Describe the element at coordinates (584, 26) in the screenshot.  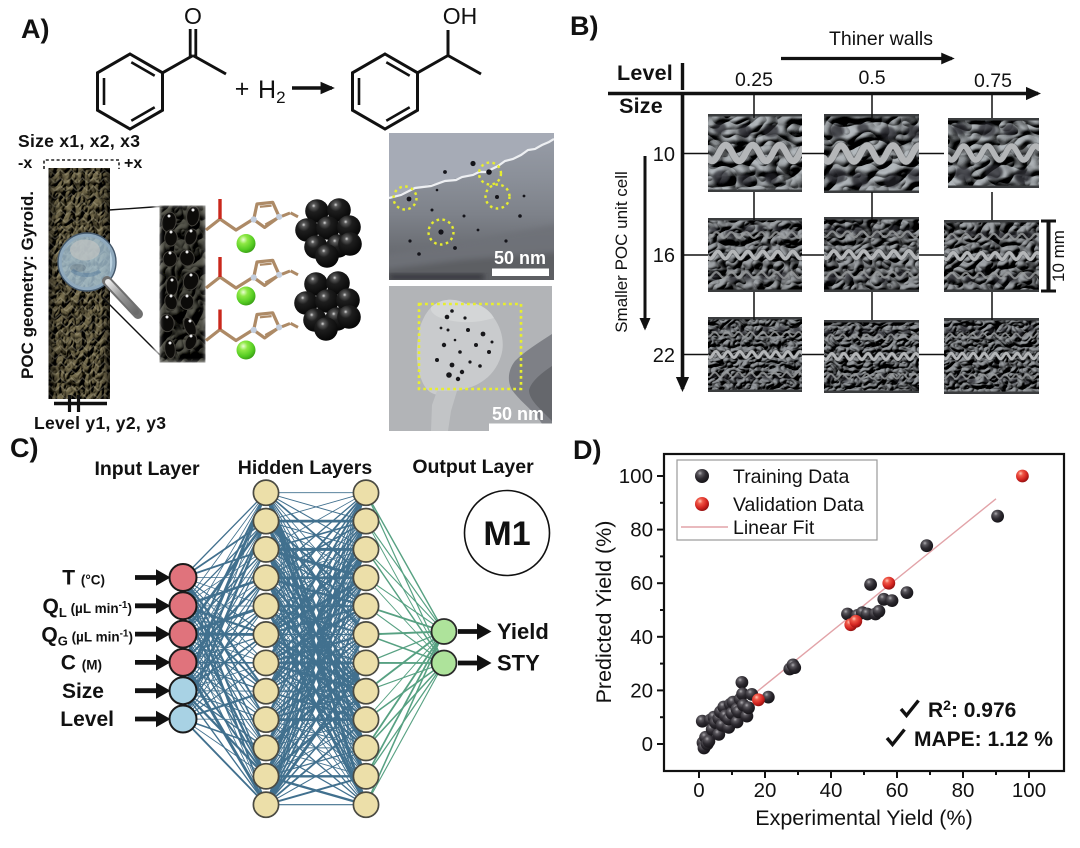
I see `svg-text: B)` at that location.